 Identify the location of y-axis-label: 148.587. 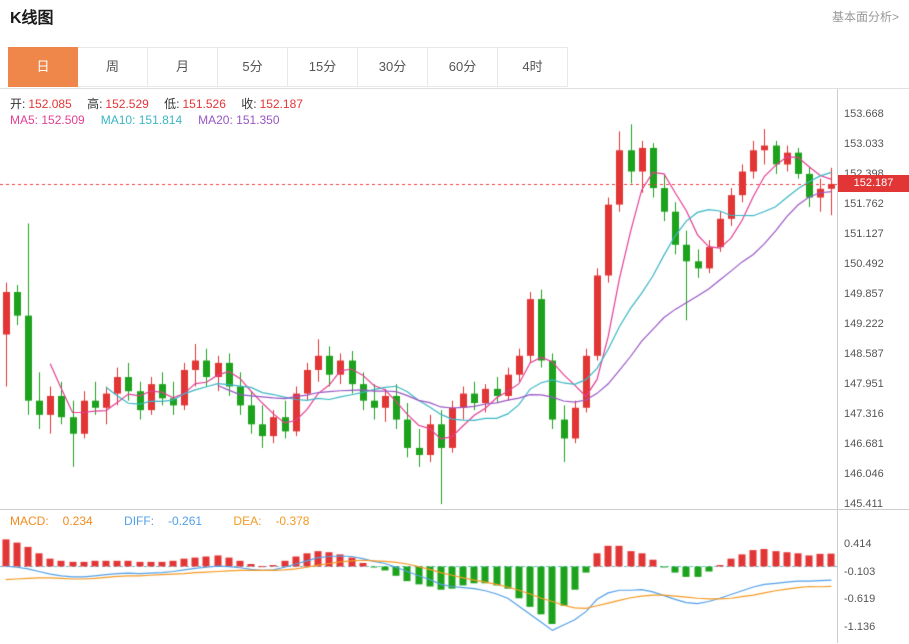
(864, 354).